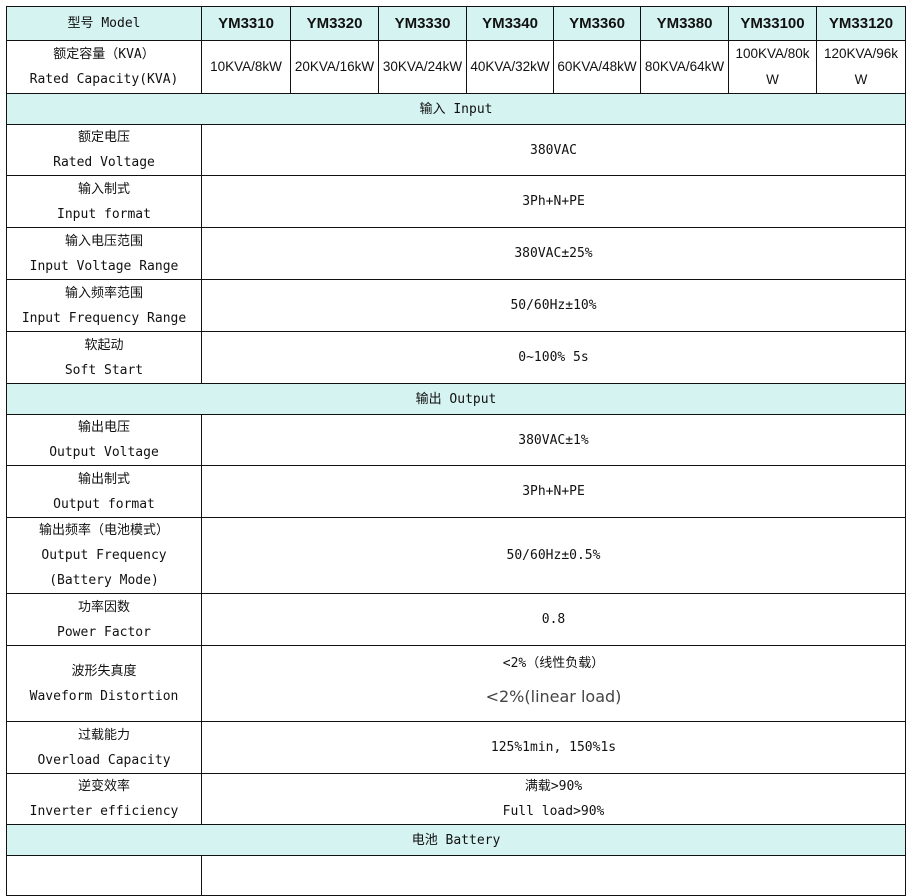 The width and height of the screenshot is (908, 896). Describe the element at coordinates (104, 811) in the screenshot. I see `label-en: Inverter efficiency` at that location.